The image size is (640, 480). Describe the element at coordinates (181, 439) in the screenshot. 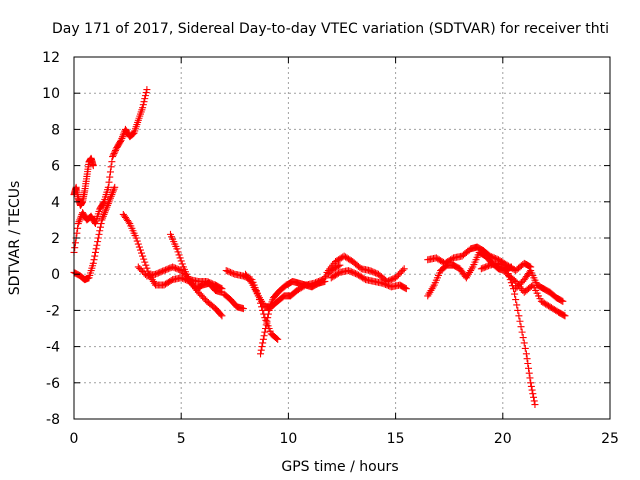

I see `x-tick-label: 5` at that location.